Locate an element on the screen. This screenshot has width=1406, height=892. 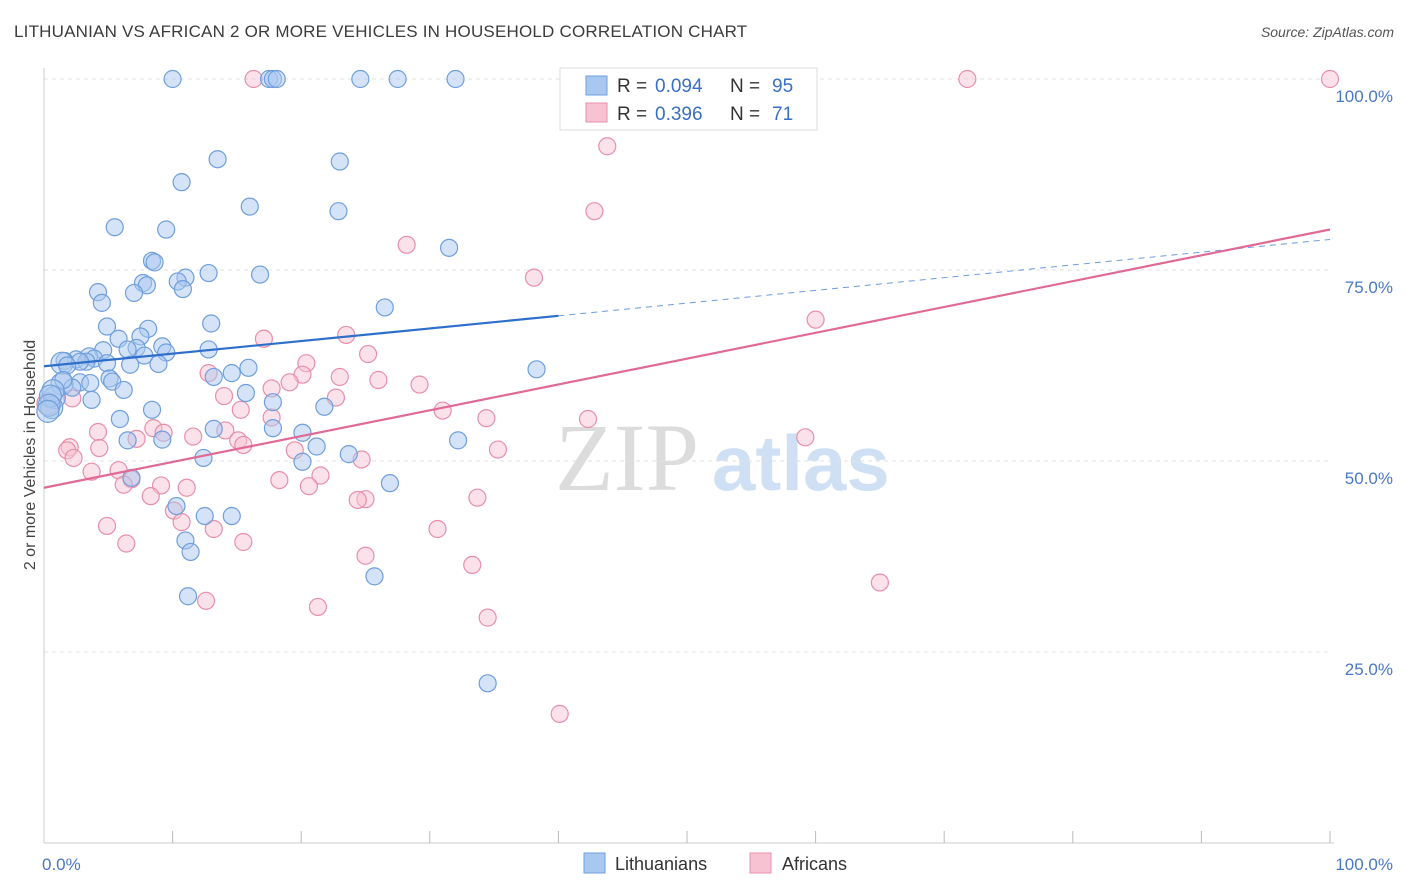
y-tick-label-50: 50.0% is located at coordinates (1369, 478).